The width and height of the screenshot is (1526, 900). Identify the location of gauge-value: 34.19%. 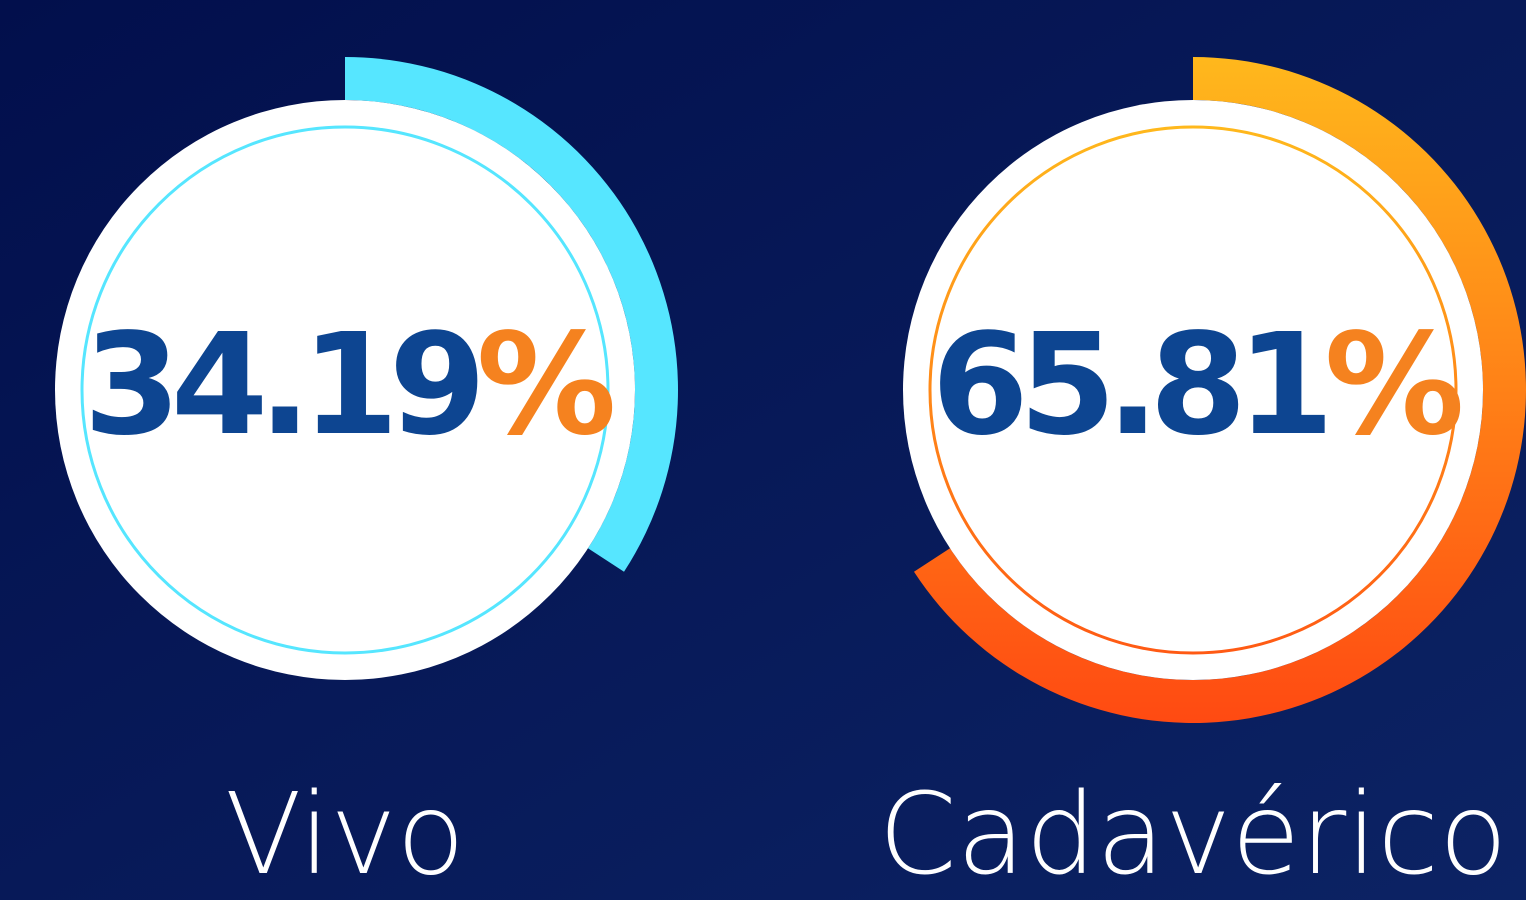
(347, 385).